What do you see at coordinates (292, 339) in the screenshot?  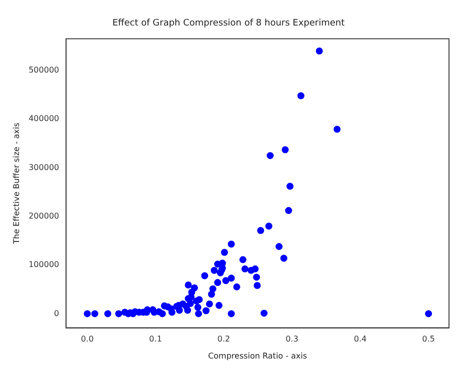 I see `x-tick-label: 0.3` at bounding box center [292, 339].